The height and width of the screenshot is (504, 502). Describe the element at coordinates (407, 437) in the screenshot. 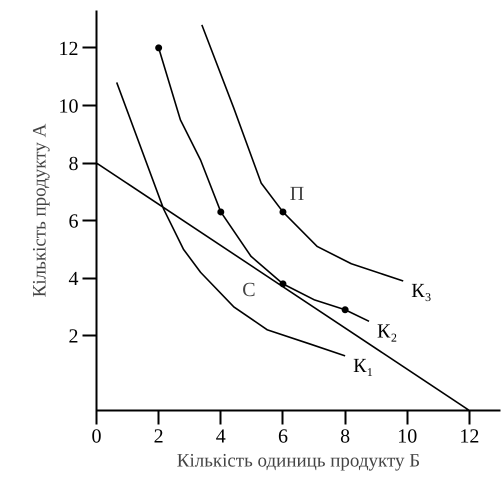

I see `x-tick-label: 10` at that location.